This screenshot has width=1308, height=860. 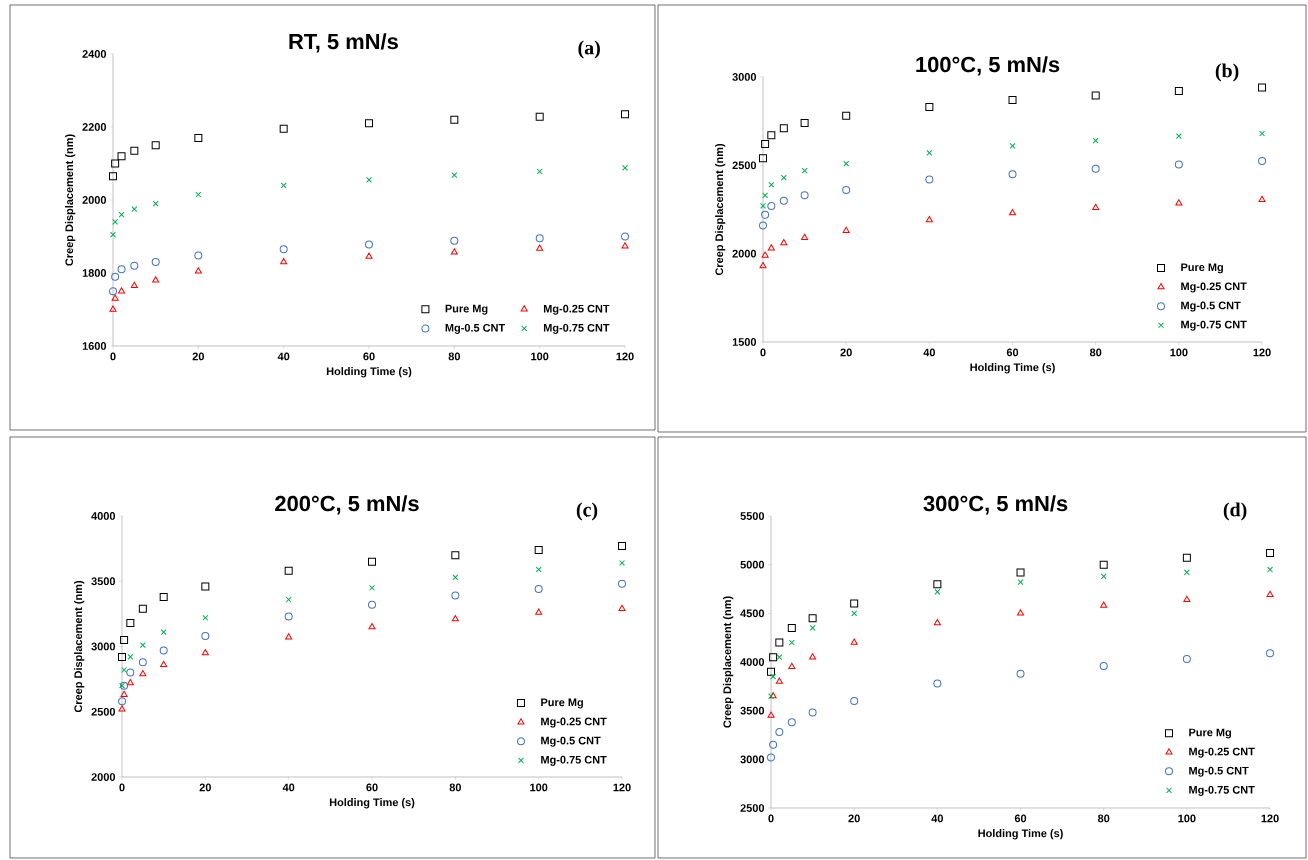 What do you see at coordinates (1095, 352) in the screenshot?
I see `x-tick-label: 80` at bounding box center [1095, 352].